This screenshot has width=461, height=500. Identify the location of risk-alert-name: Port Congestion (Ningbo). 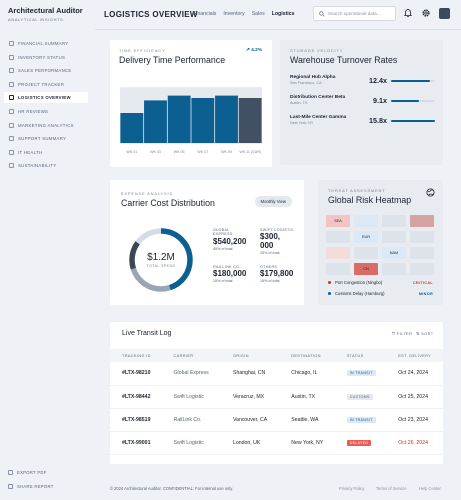
(359, 282).